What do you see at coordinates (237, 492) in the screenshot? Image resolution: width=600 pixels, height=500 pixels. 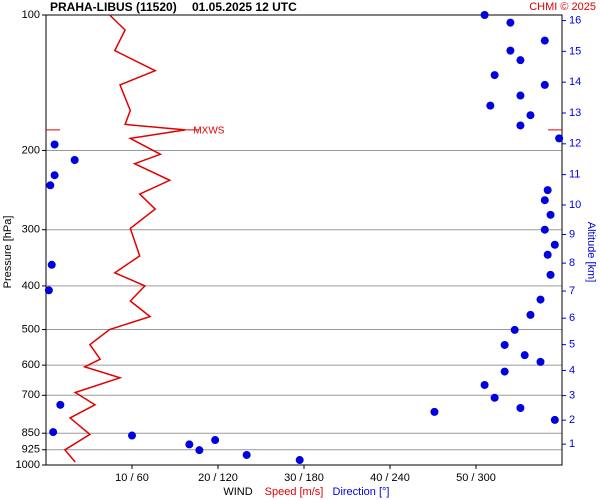 I see `x-axis-label: WIND` at bounding box center [237, 492].